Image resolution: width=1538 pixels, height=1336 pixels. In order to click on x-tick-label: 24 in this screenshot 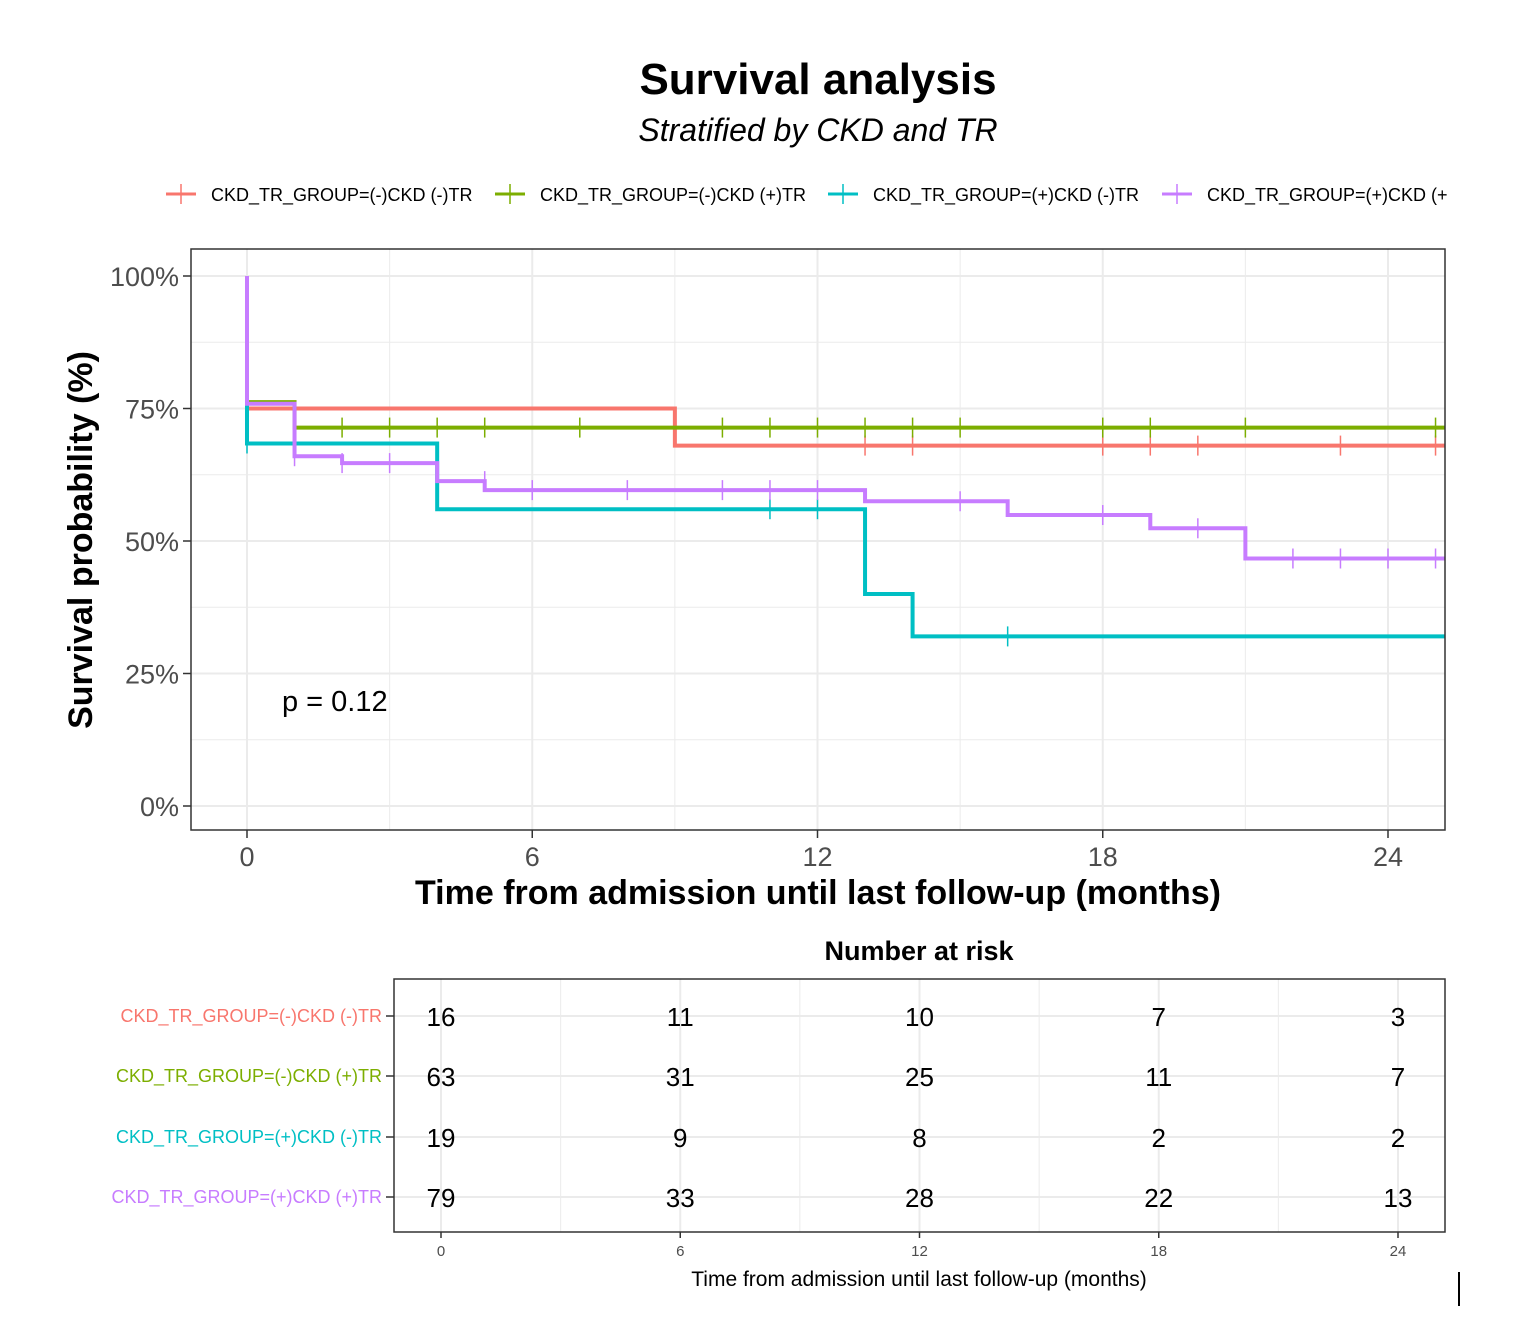, I will do `click(1388, 857)`.